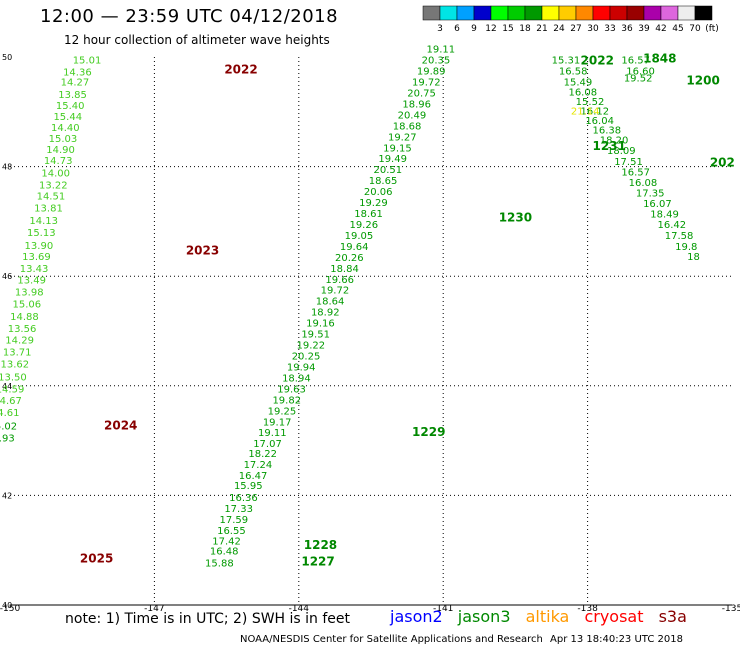  I want to click on y-tick-label: 48, so click(7, 167).